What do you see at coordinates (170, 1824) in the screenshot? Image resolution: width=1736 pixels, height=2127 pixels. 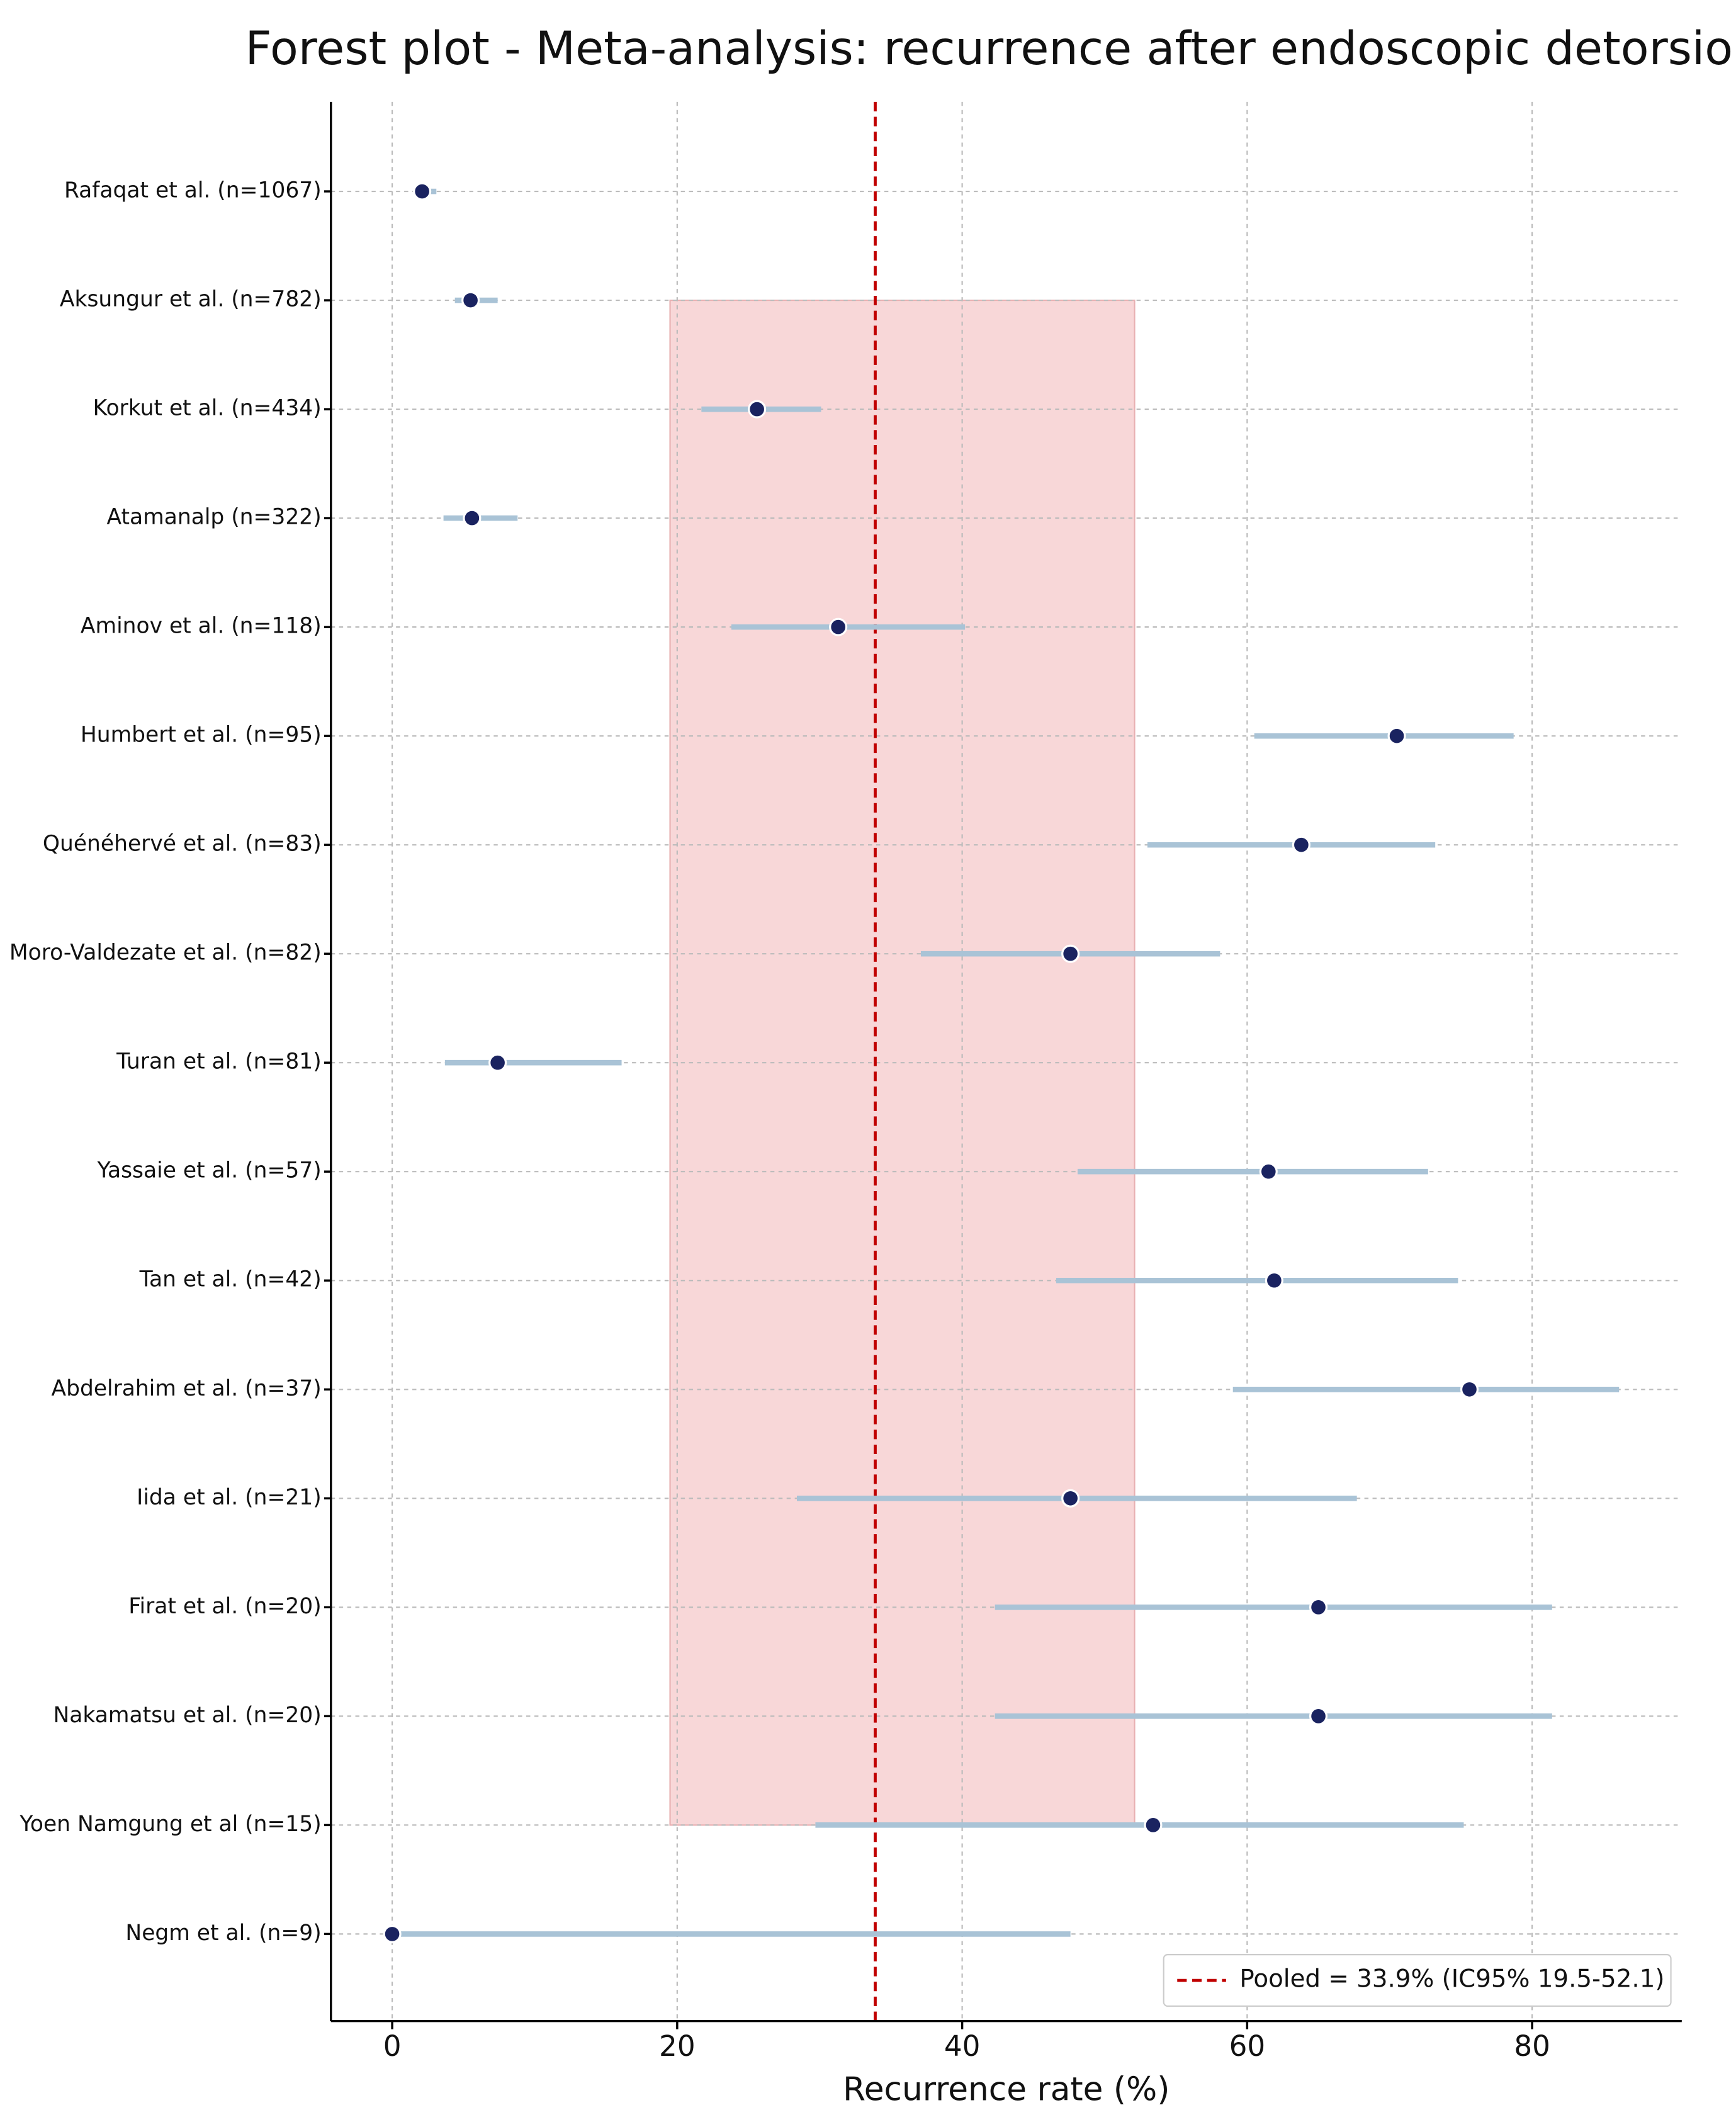 I see `y-tick-label: Yoen Namgung et al (n=15)` at bounding box center [170, 1824].